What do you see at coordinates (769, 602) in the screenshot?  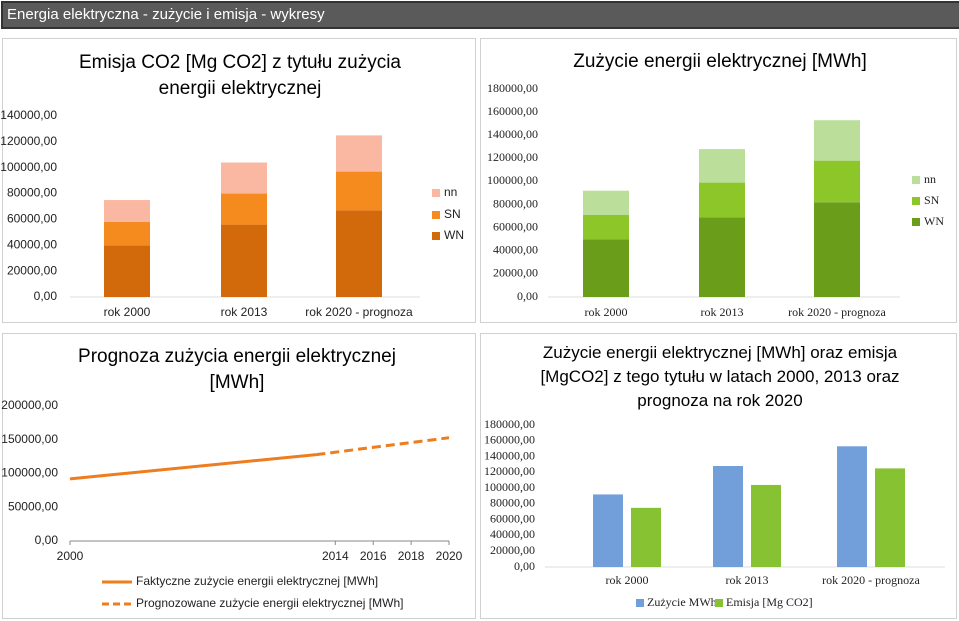 I see `legend-label: Emisja [Mg CO2]` at bounding box center [769, 602].